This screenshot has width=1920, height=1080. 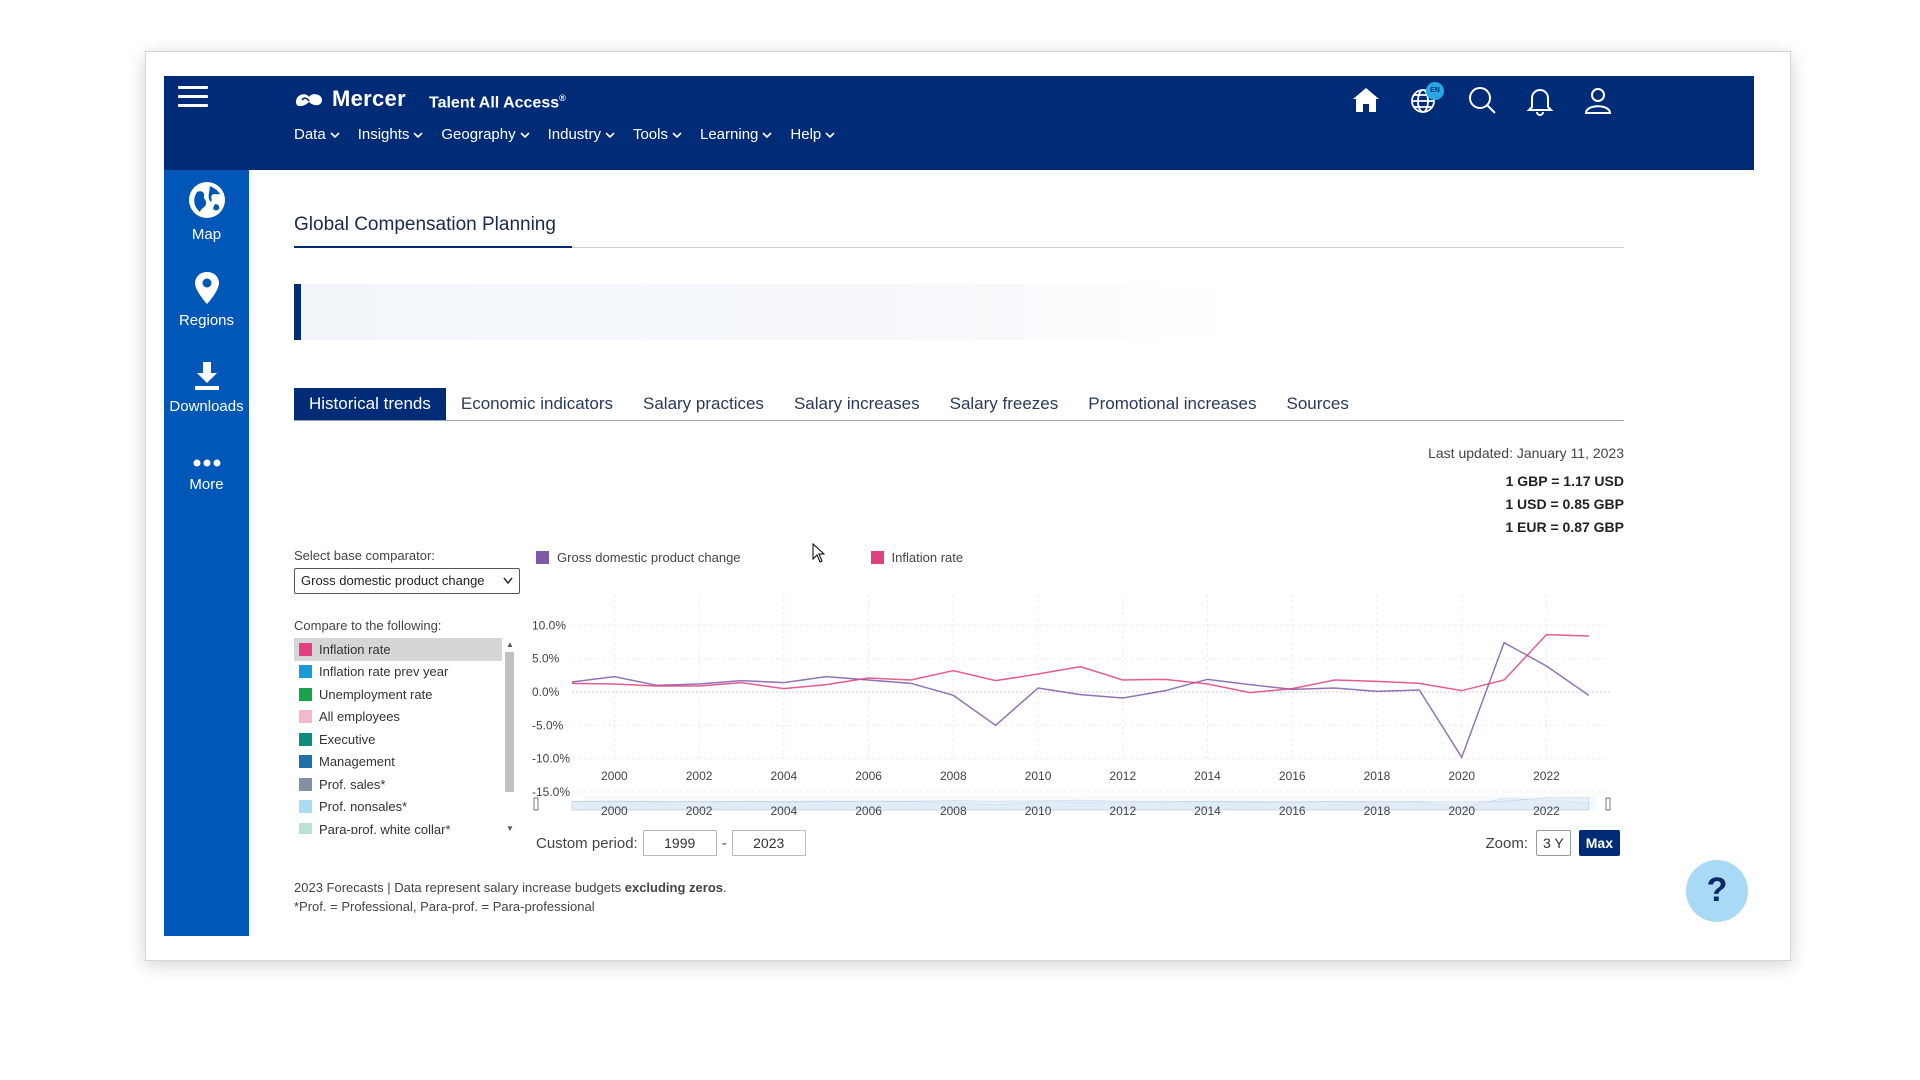 I want to click on nav-item-help: Help, so click(x=812, y=134).